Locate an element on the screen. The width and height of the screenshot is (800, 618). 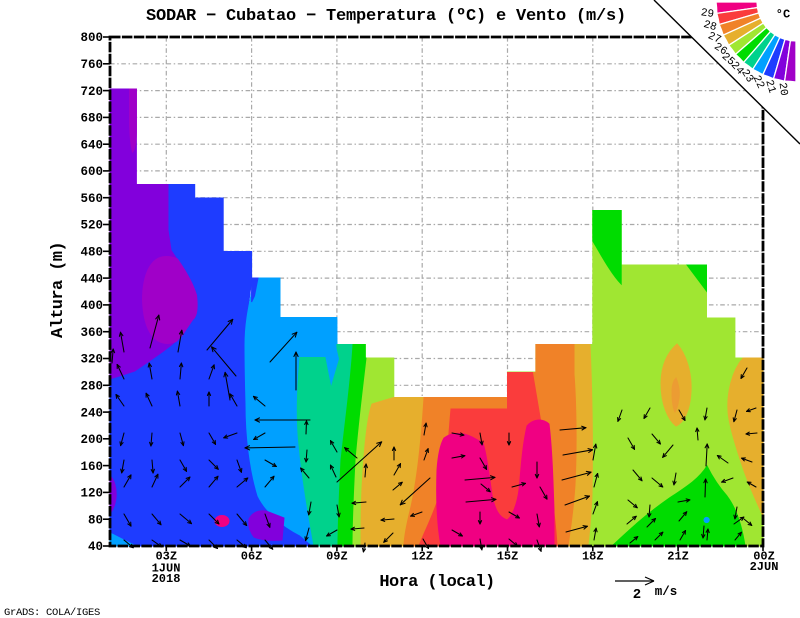
svg-text: 80 is located at coordinates (95, 520).